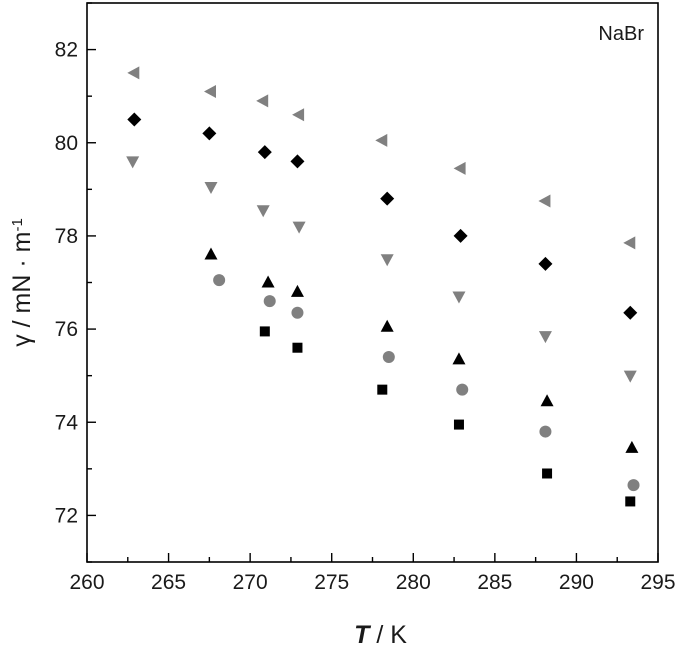 This screenshot has height=654, width=676. Describe the element at coordinates (66, 236) in the screenshot. I see `y-tick-label: 78` at that location.